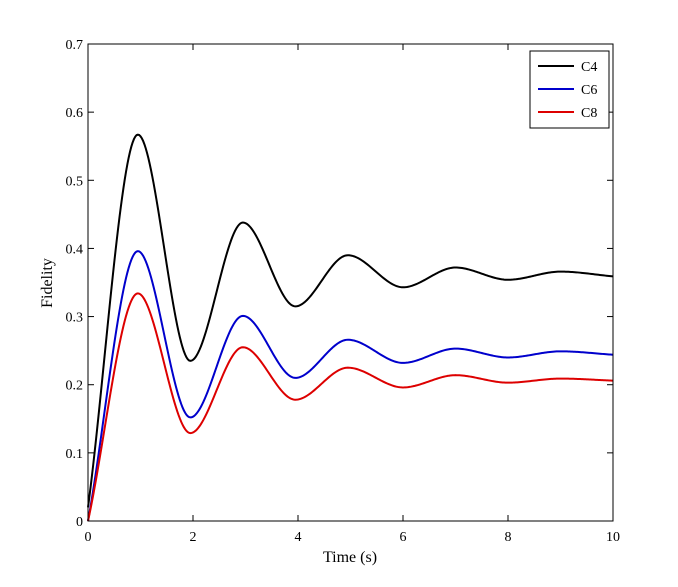 This screenshot has height=587, width=678. Describe the element at coordinates (75, 318) in the screenshot. I see `y-tick-label: 0.3` at that location.